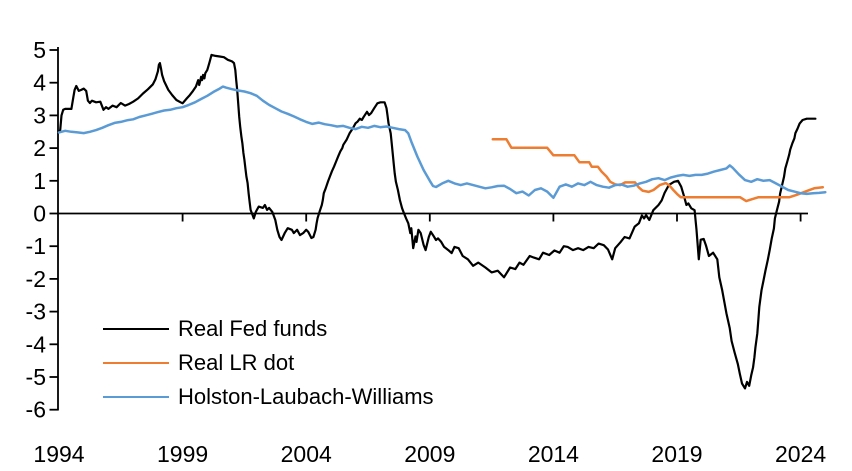  I want to click on y-tick-label: -2, so click(36, 279).